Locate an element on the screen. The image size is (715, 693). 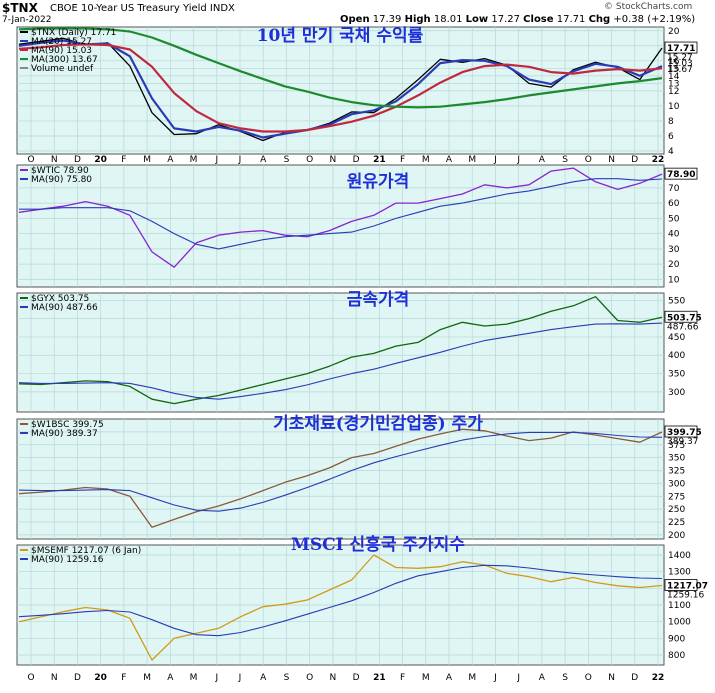
legend-entry: MA(90) 1259.16 is located at coordinates (67, 560).